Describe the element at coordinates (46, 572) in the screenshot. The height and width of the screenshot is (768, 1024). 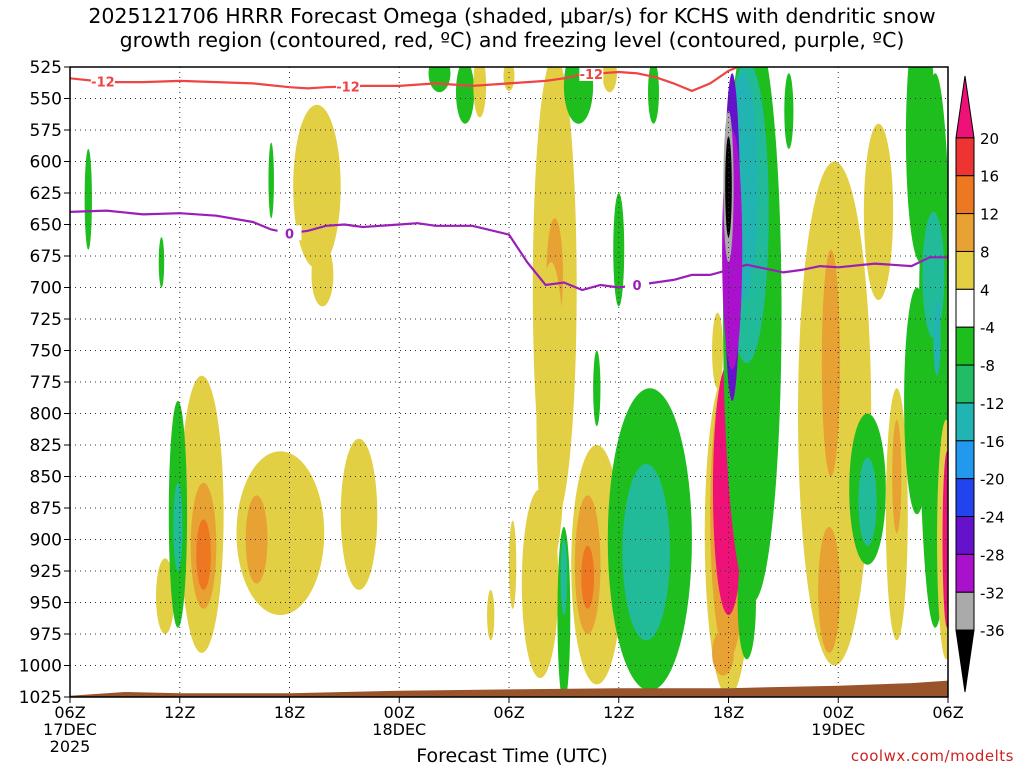
I see `y-tick-label-925: 925` at that location.